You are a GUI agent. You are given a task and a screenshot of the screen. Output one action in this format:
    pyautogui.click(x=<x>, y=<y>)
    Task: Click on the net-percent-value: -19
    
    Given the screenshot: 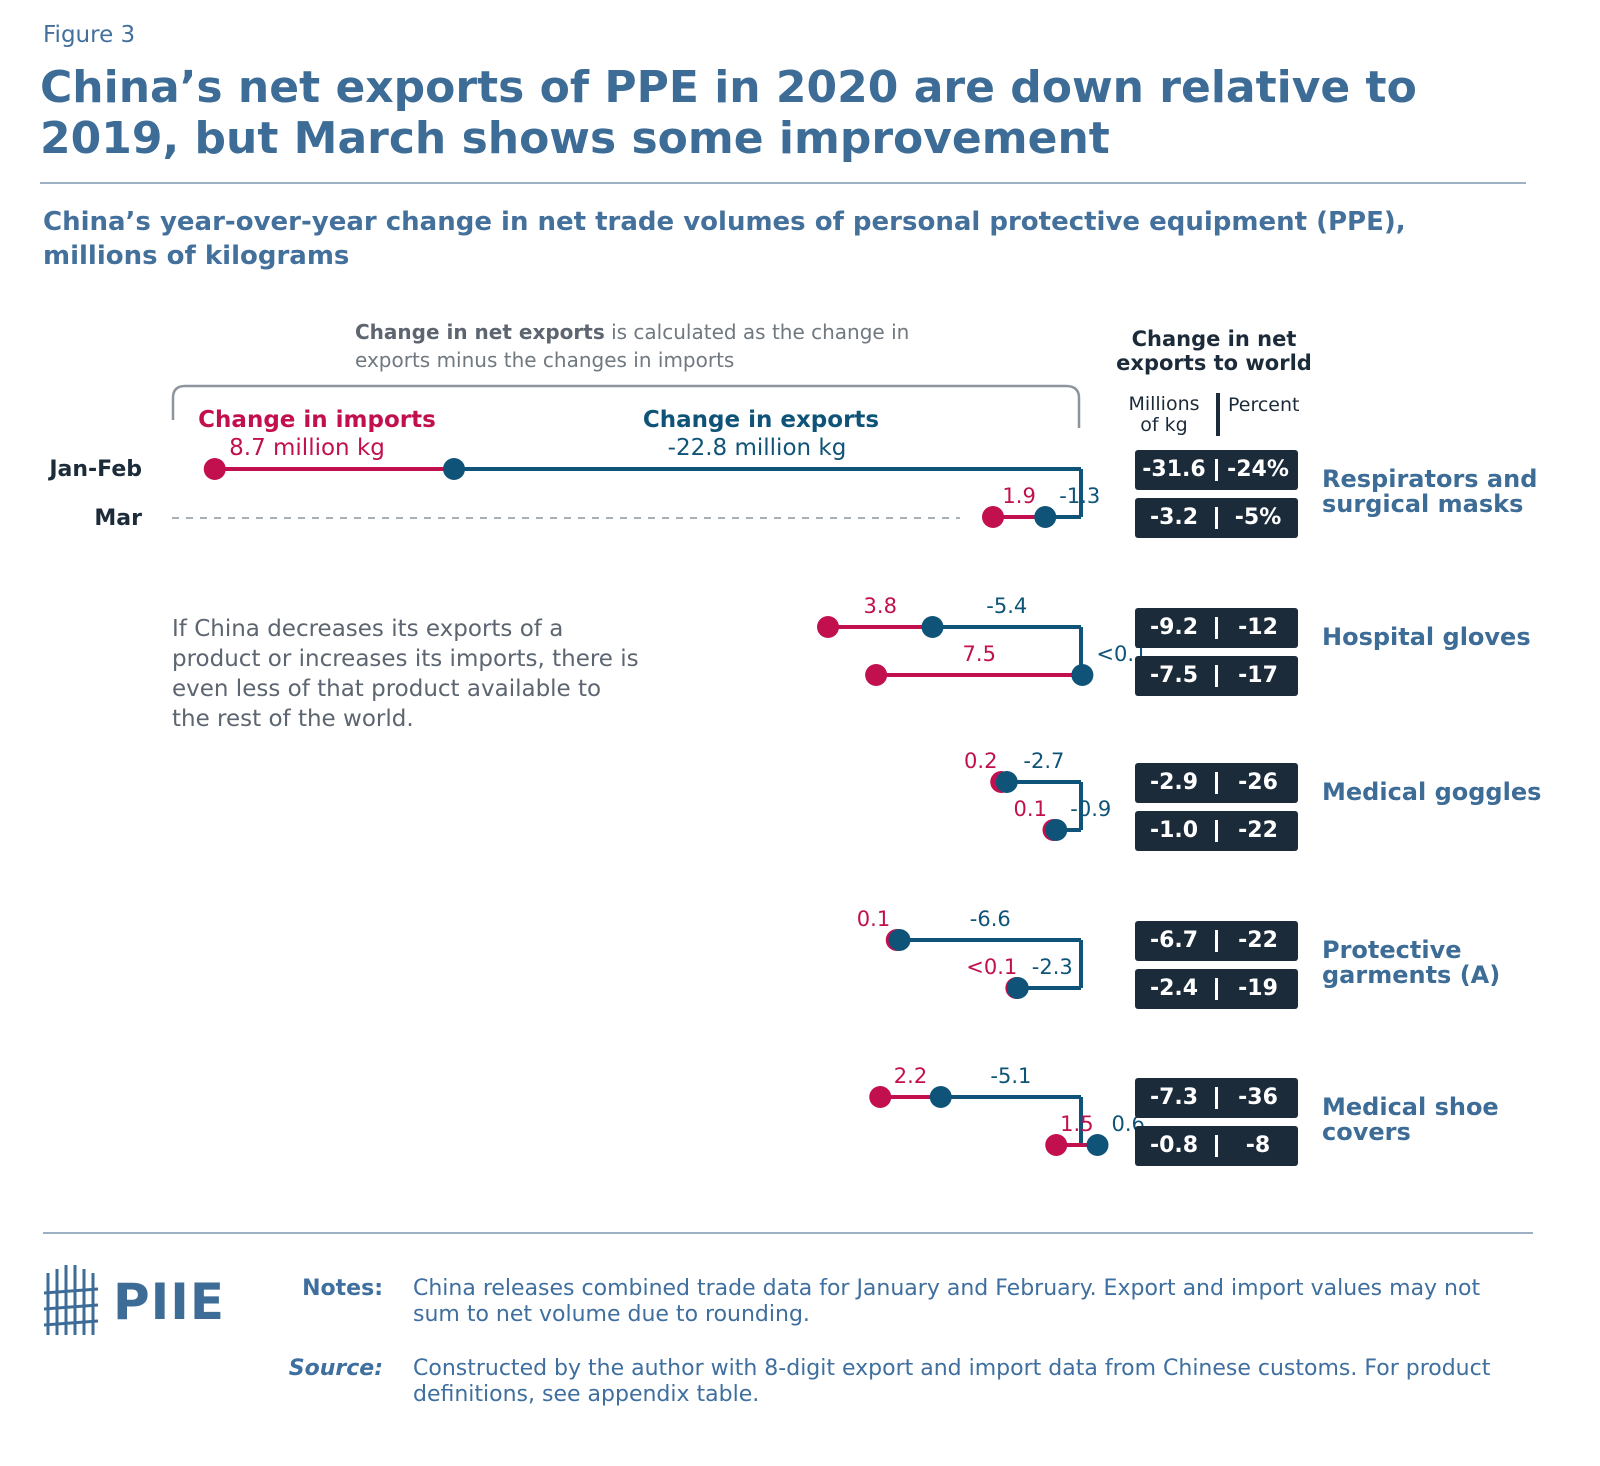 What is the action you would take?
    pyautogui.click(x=1258, y=988)
    